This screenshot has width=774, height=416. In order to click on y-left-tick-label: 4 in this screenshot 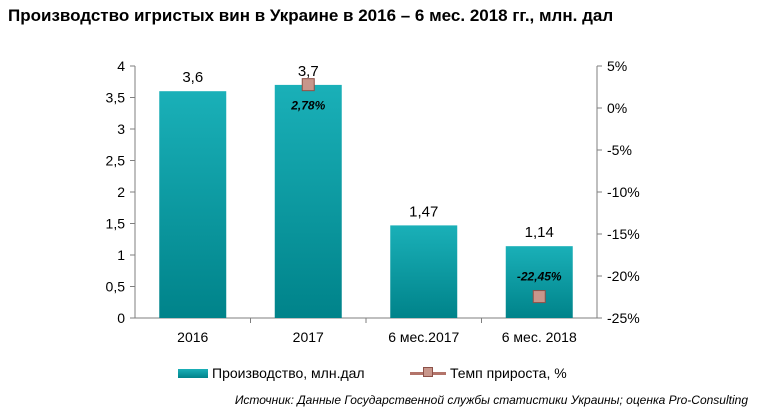, I will do `click(121, 66)`.